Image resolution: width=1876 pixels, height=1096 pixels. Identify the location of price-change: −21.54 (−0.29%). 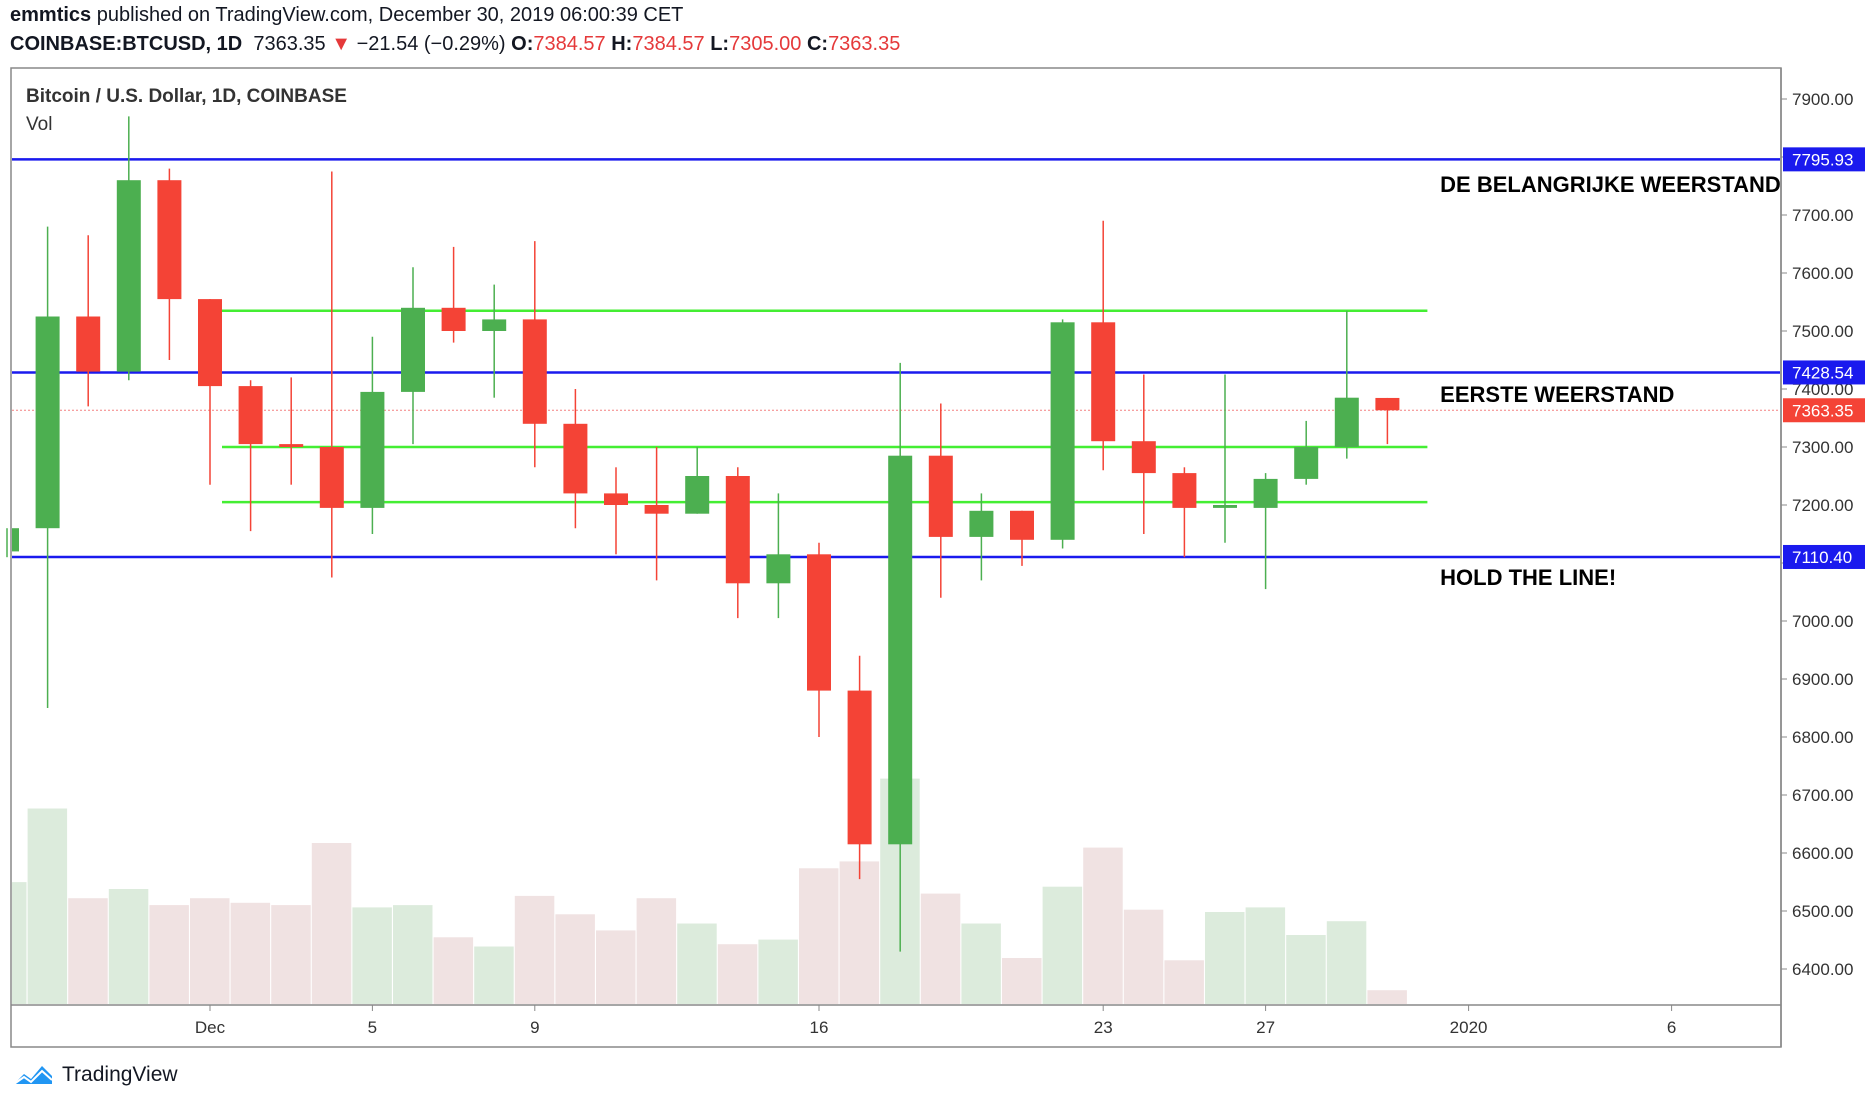
(431, 44).